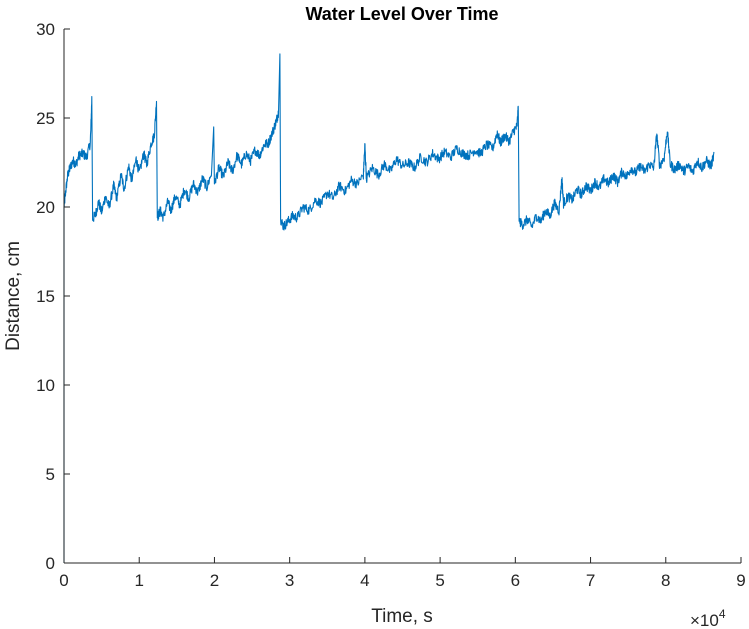 The width and height of the screenshot is (749, 629). What do you see at coordinates (45, 118) in the screenshot?
I see `y-tick-label: 25` at bounding box center [45, 118].